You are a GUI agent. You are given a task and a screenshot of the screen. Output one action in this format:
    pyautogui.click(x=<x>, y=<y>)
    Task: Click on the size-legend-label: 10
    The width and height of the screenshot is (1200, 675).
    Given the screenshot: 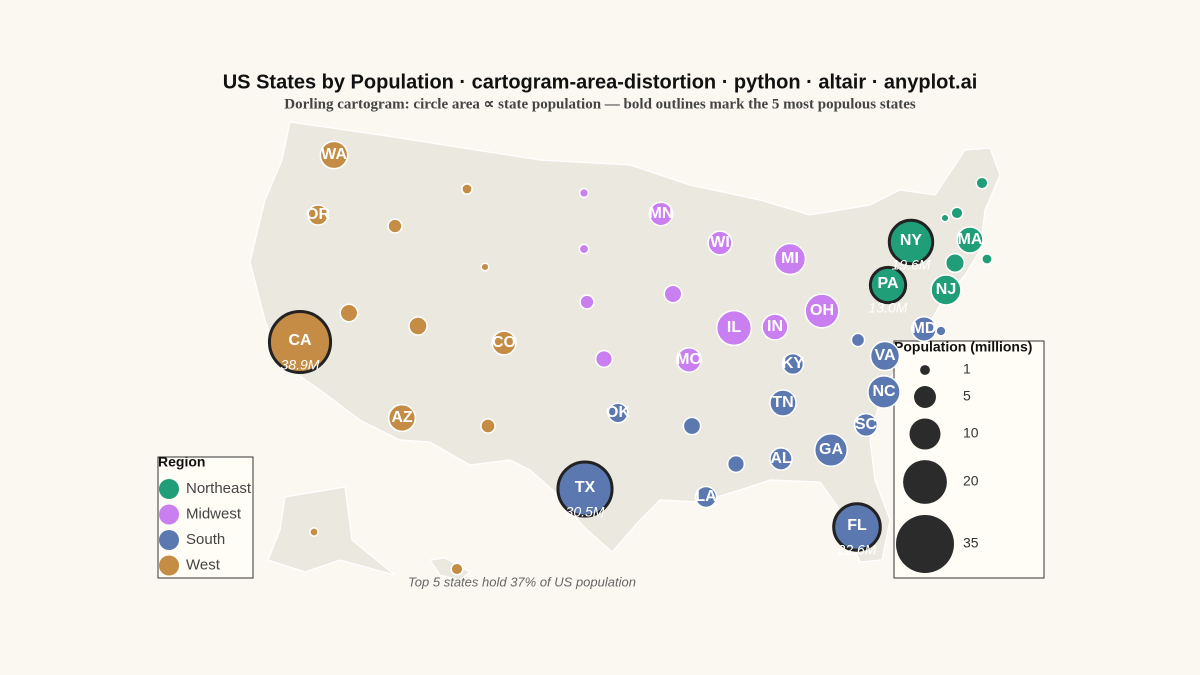 What is the action you would take?
    pyautogui.click(x=971, y=433)
    